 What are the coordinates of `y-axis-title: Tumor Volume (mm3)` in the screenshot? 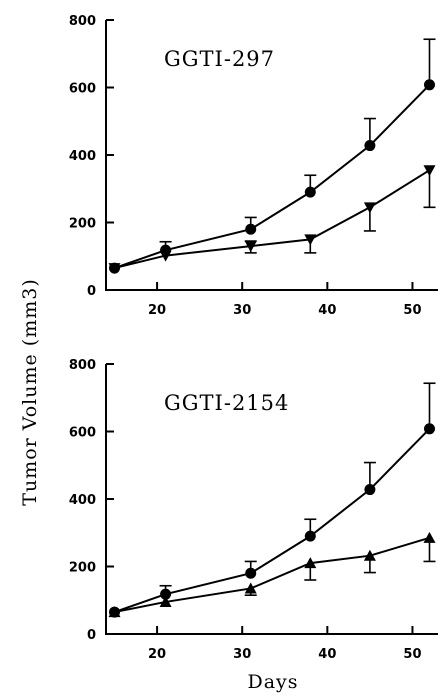 It's located at (30, 391).